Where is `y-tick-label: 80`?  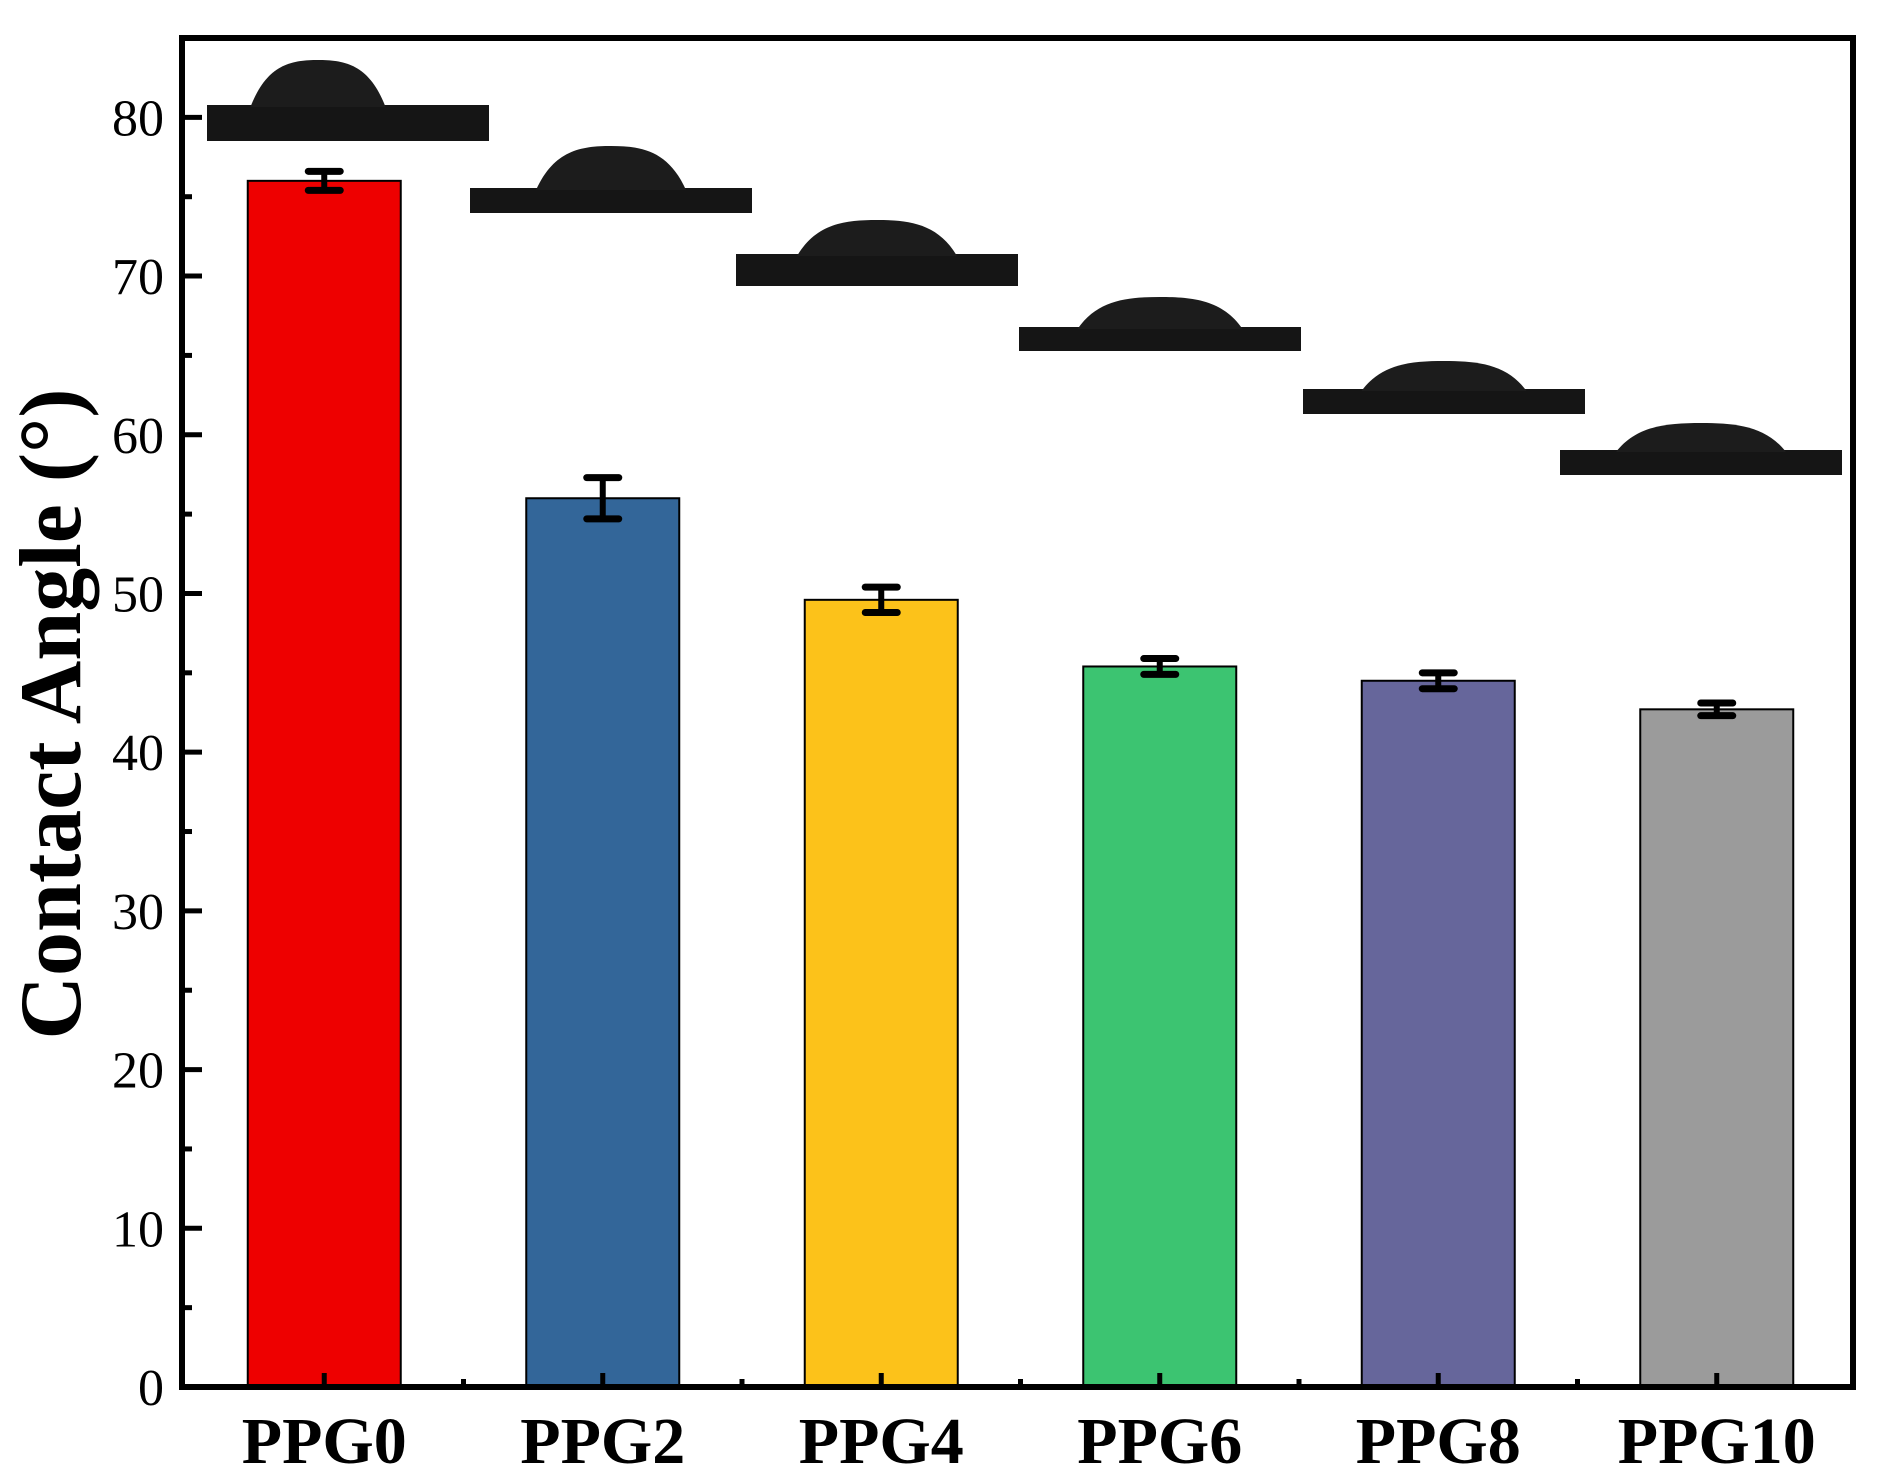
y-tick-label: 80 is located at coordinates (138, 118).